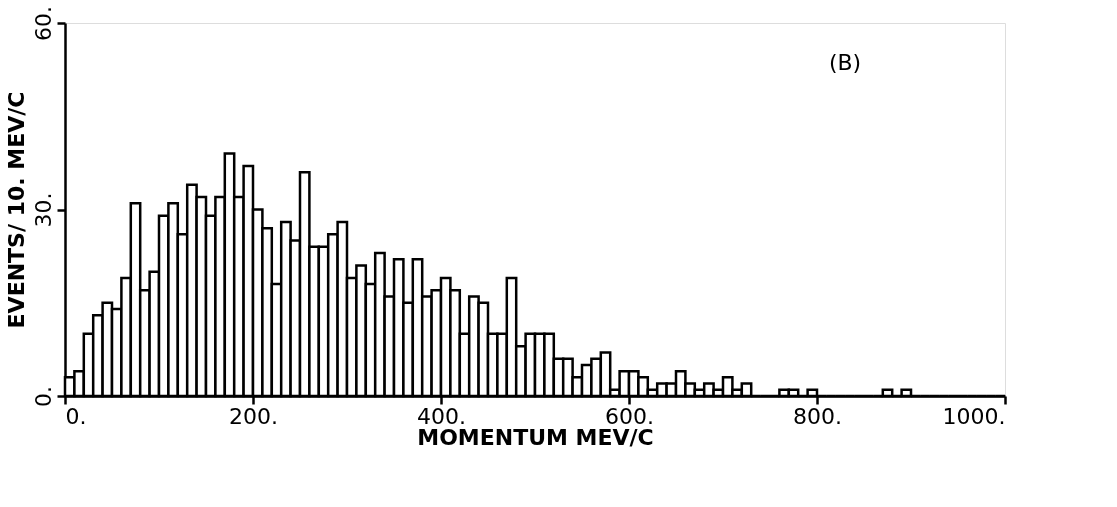 The height and width of the screenshot is (507, 1117). I want to click on x-tick-label: 200., so click(253, 416).